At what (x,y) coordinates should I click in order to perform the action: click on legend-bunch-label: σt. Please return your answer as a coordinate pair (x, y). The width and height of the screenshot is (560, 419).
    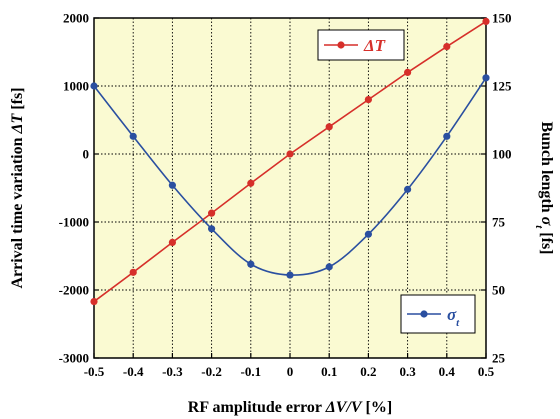
    Looking at the image, I should click on (453, 317).